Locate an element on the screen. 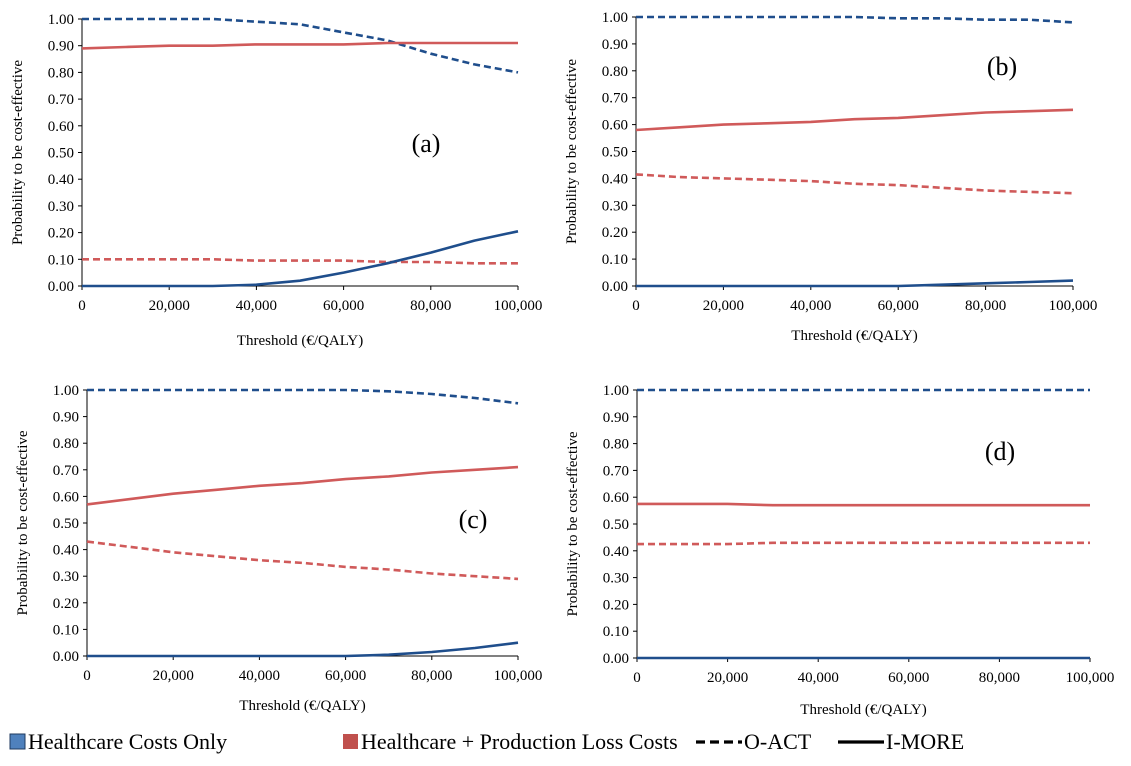 The image size is (1131, 766). legend-item: O-ACT is located at coordinates (754, 741).